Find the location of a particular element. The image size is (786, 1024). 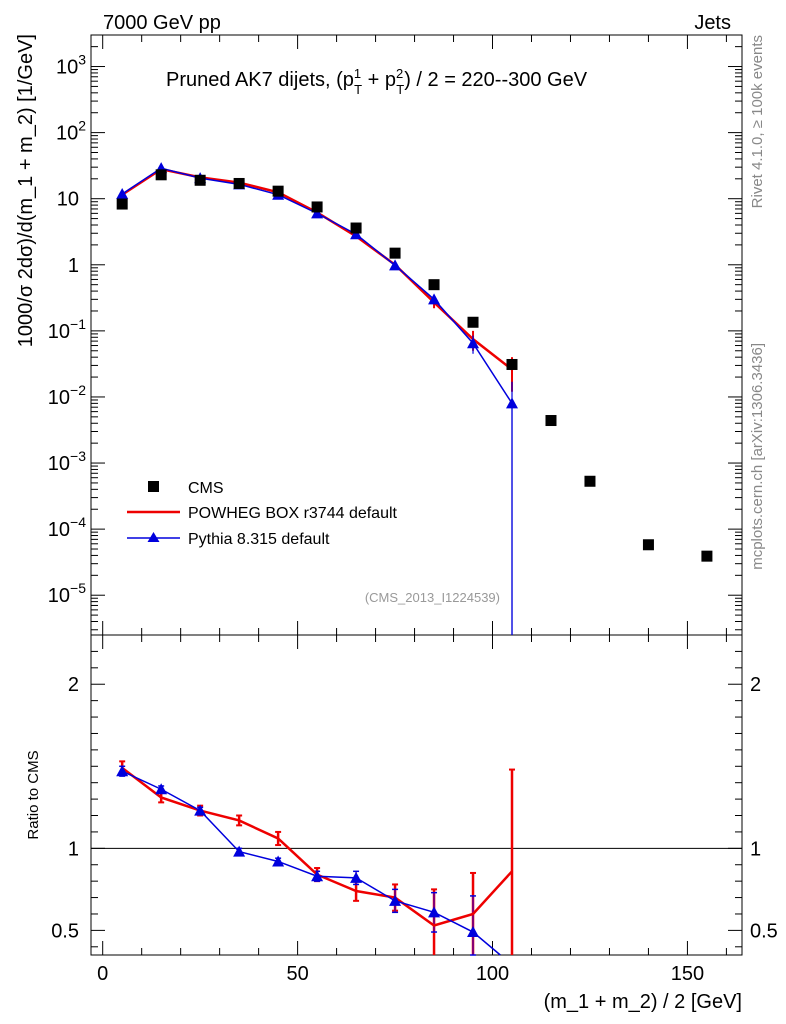

main-y-tick-label: 10² is located at coordinates (71, 131).